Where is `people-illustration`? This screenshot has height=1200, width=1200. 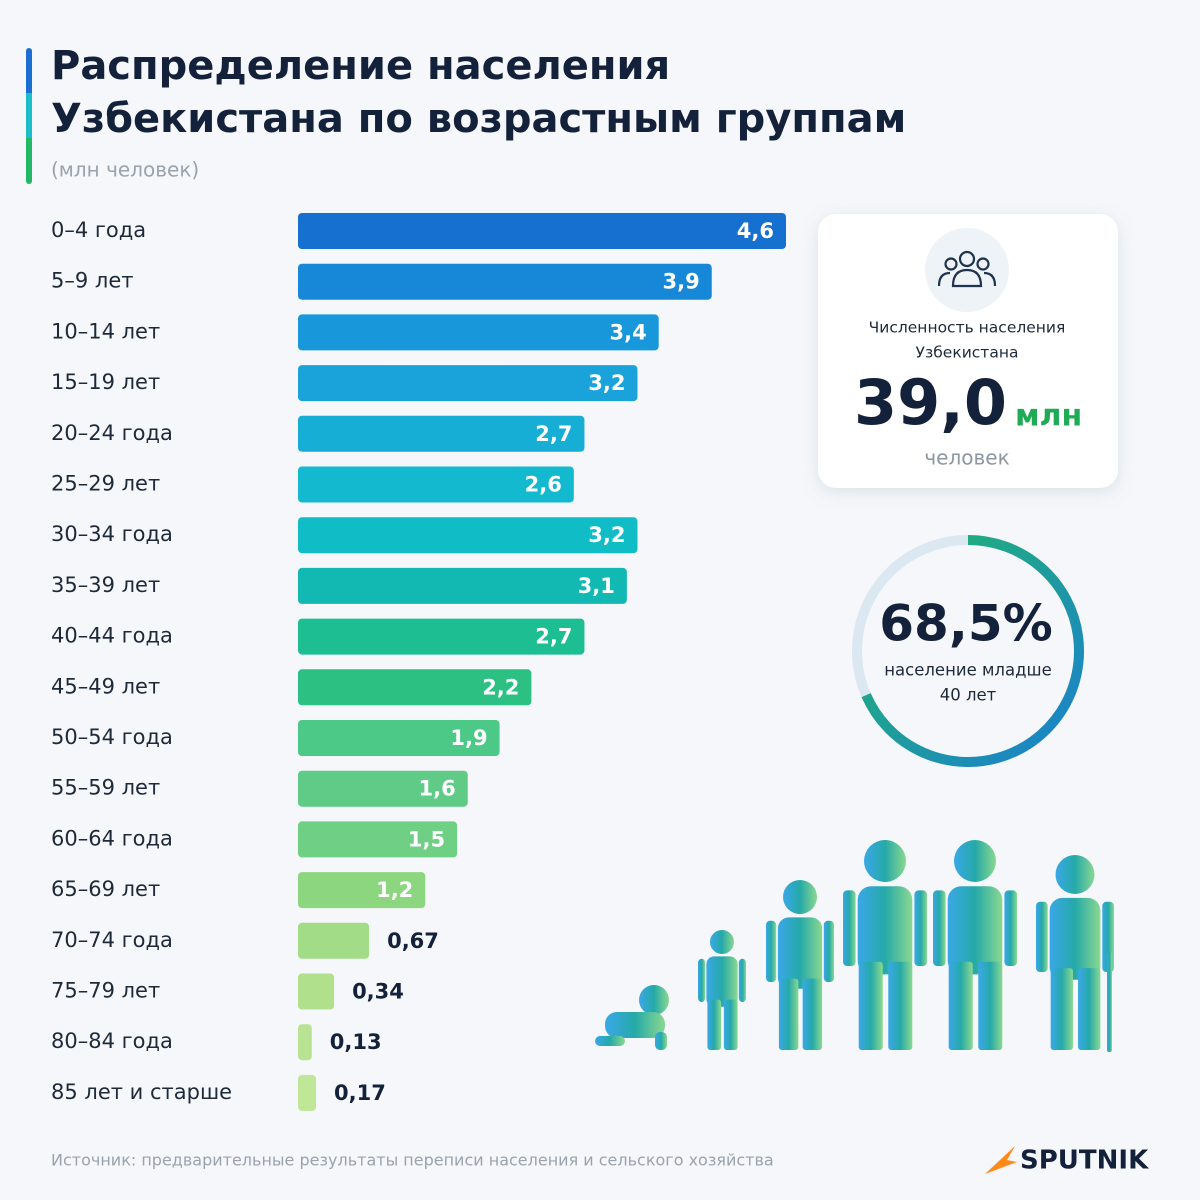 people-illustration is located at coordinates (854, 946).